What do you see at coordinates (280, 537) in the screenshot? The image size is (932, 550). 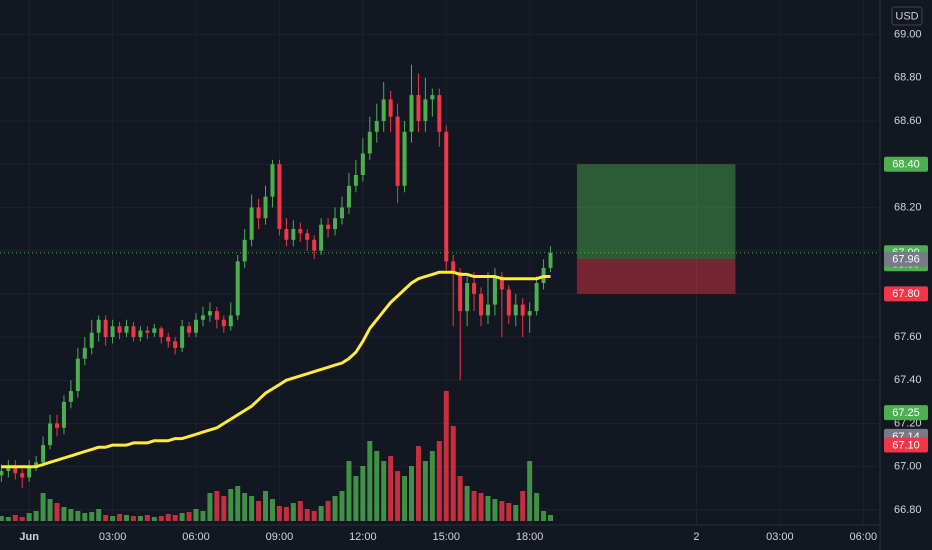 I see `x-tick-label: 09:00` at bounding box center [280, 537].